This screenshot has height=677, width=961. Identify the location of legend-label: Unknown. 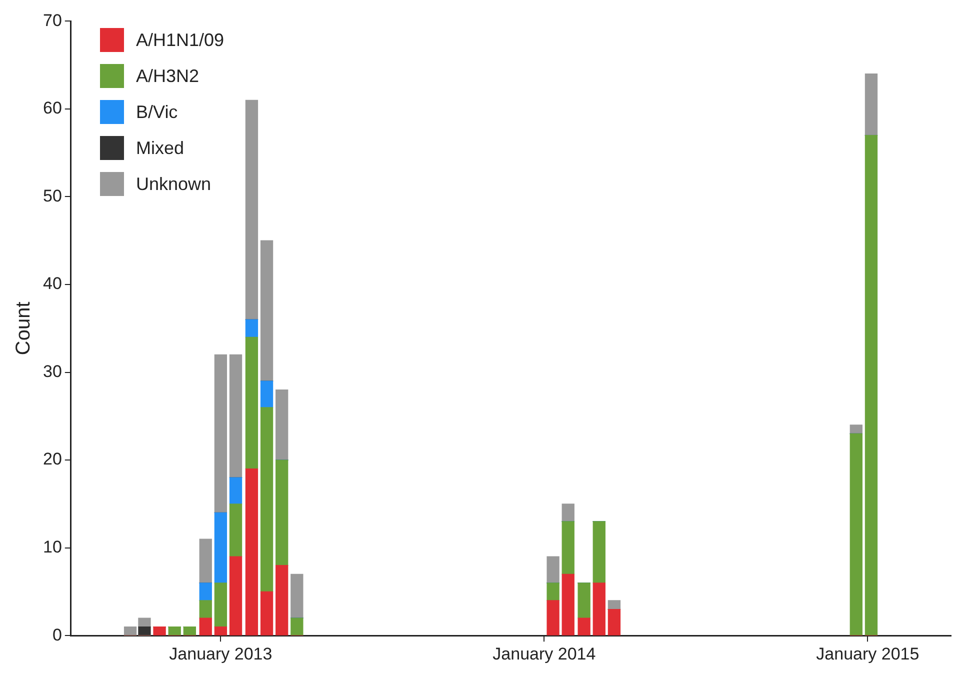
(174, 184).